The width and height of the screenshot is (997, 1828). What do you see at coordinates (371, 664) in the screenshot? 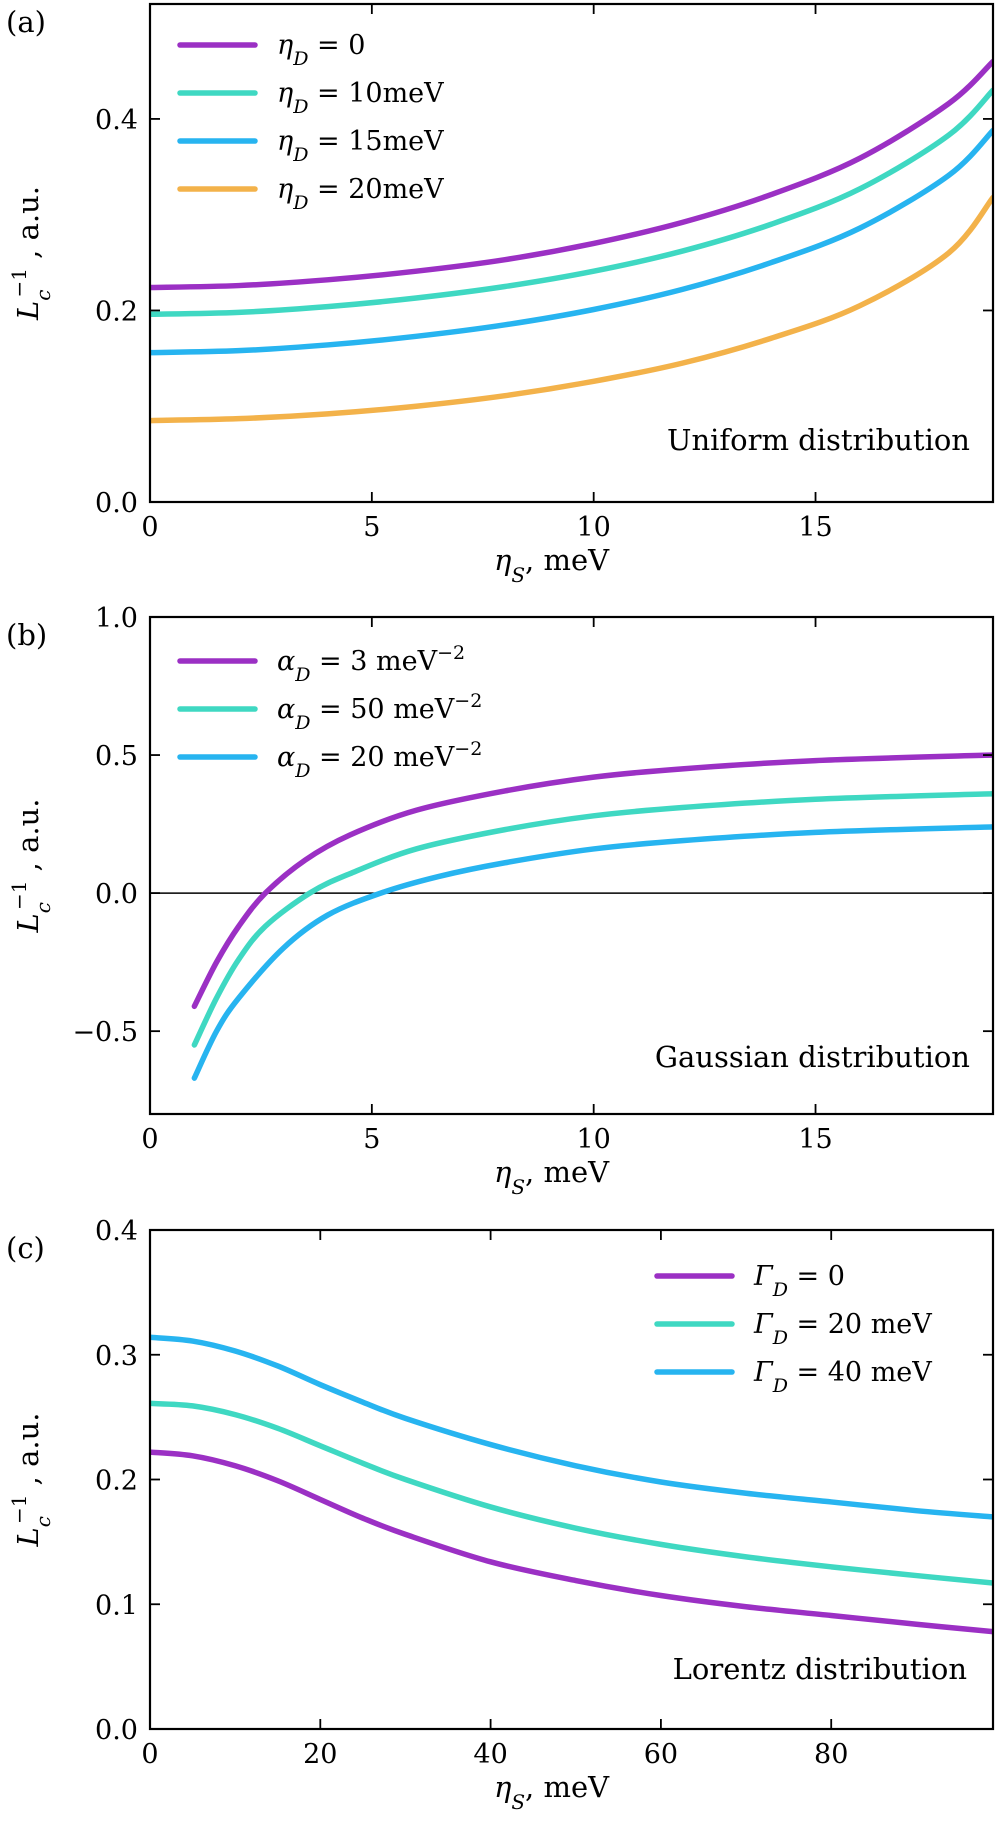
I see `legend-label: αD = 3 meV−2` at bounding box center [371, 664].